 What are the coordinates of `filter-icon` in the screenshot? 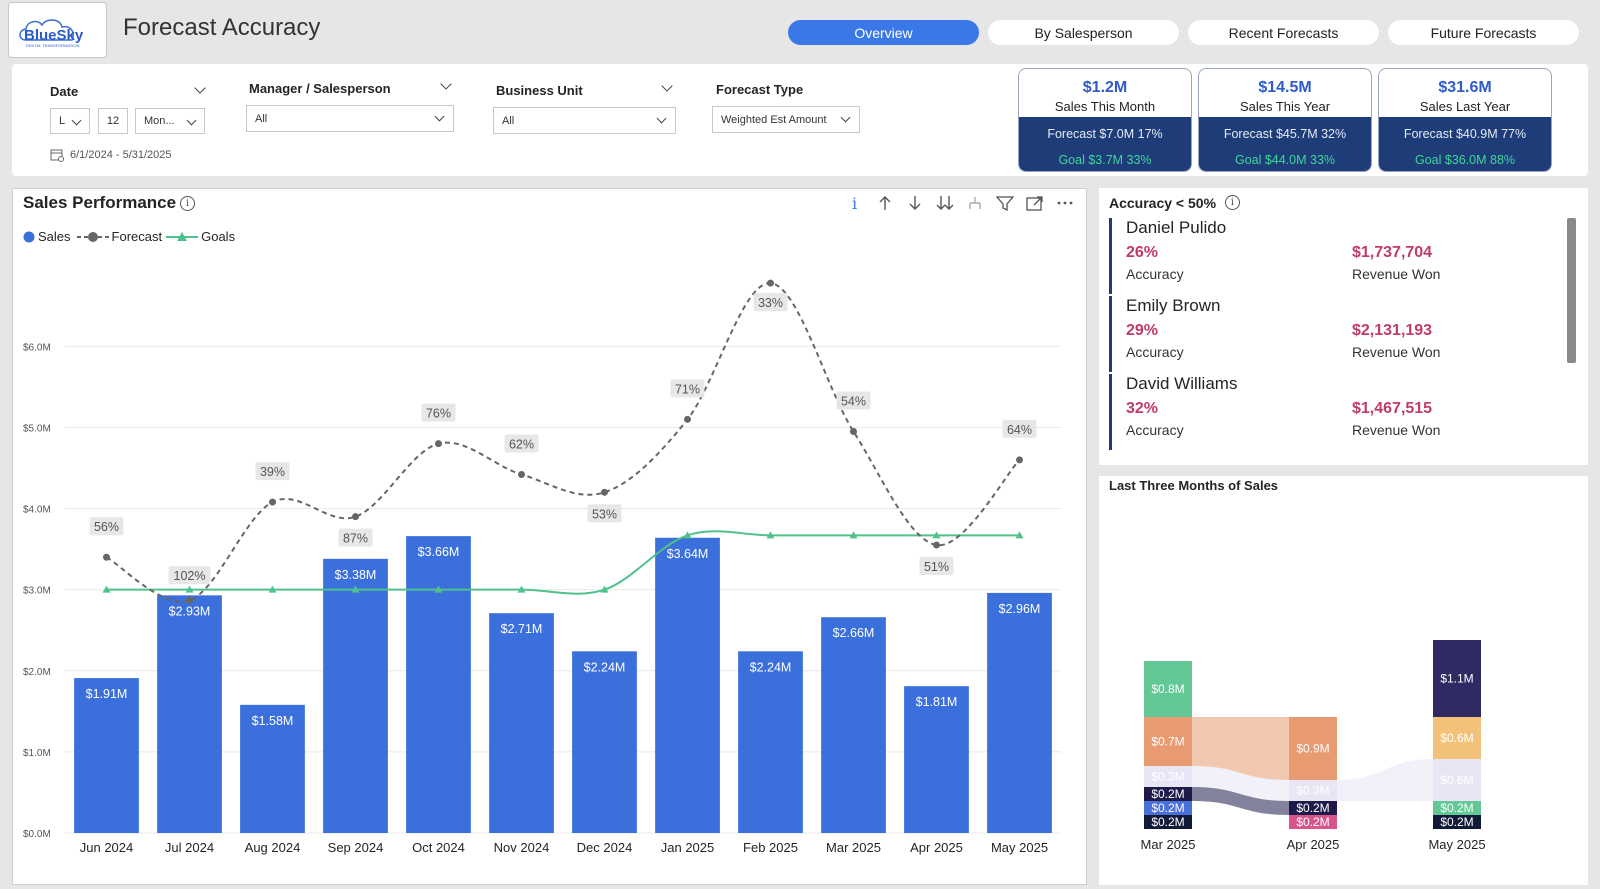 It's located at (1005, 203).